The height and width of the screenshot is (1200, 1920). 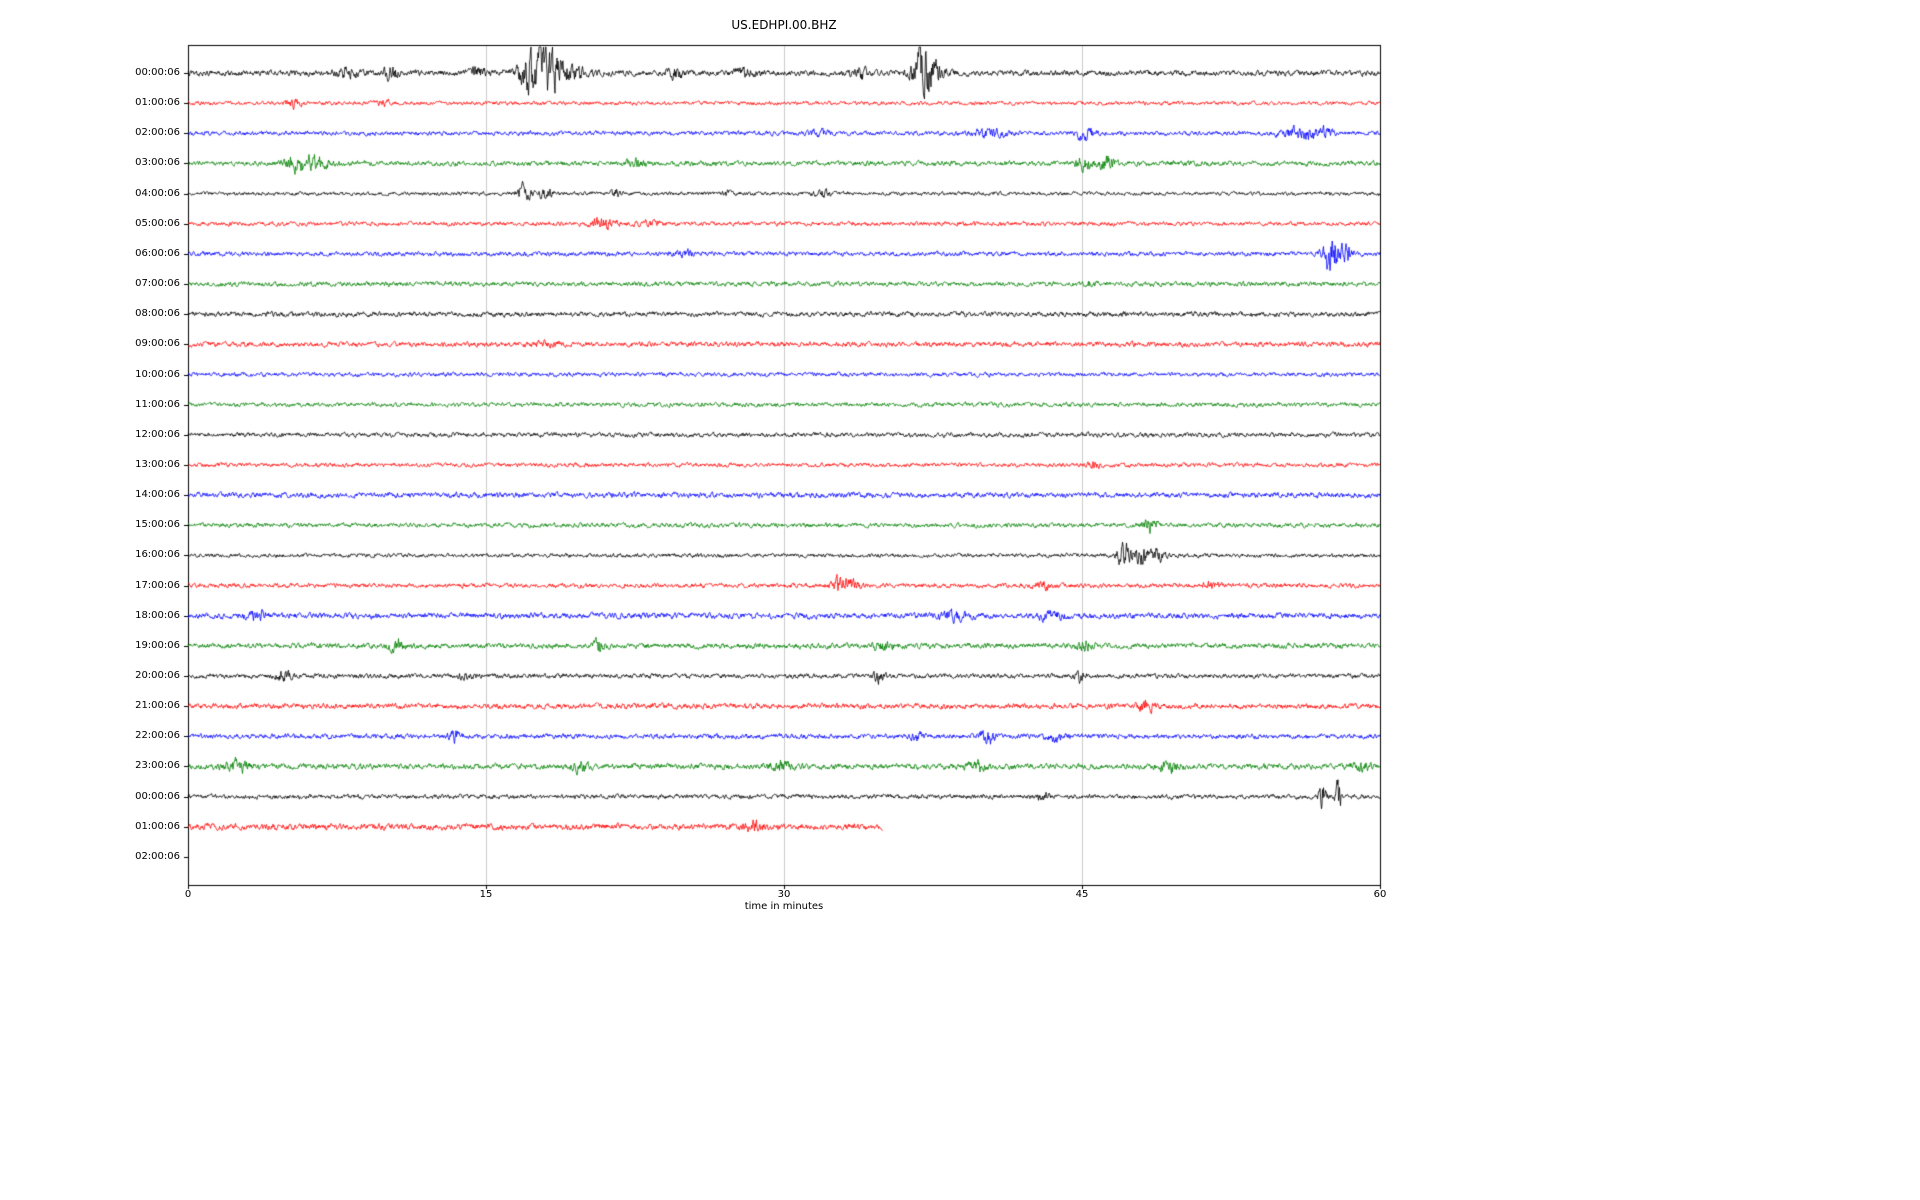 What do you see at coordinates (157, 163) in the screenshot?
I see `y-tick-label: 03:00:06` at bounding box center [157, 163].